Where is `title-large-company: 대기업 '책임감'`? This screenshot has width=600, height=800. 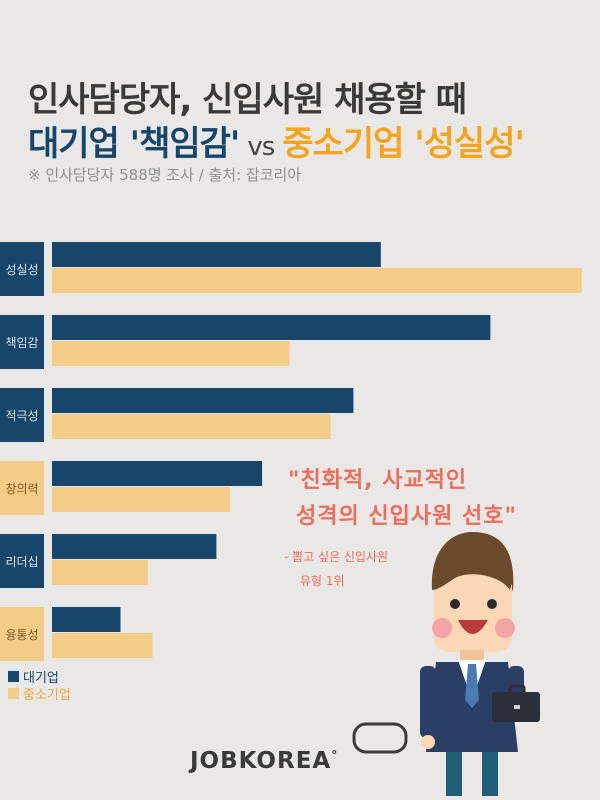
title-large-company: 대기업 '책임감' is located at coordinates (134, 144).